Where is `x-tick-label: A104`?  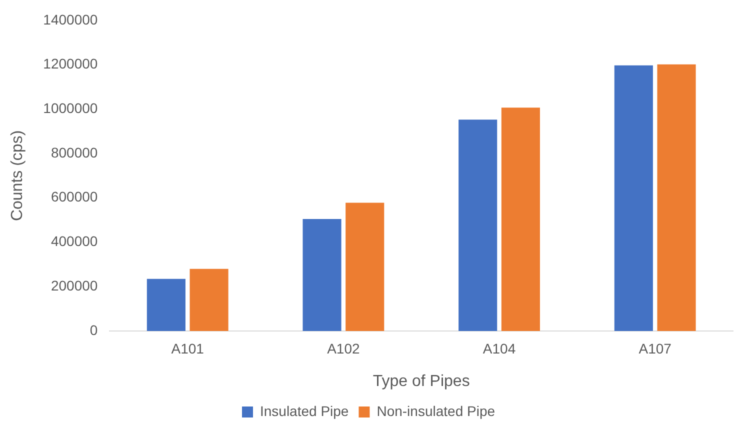 x-tick-label: A104 is located at coordinates (499, 348).